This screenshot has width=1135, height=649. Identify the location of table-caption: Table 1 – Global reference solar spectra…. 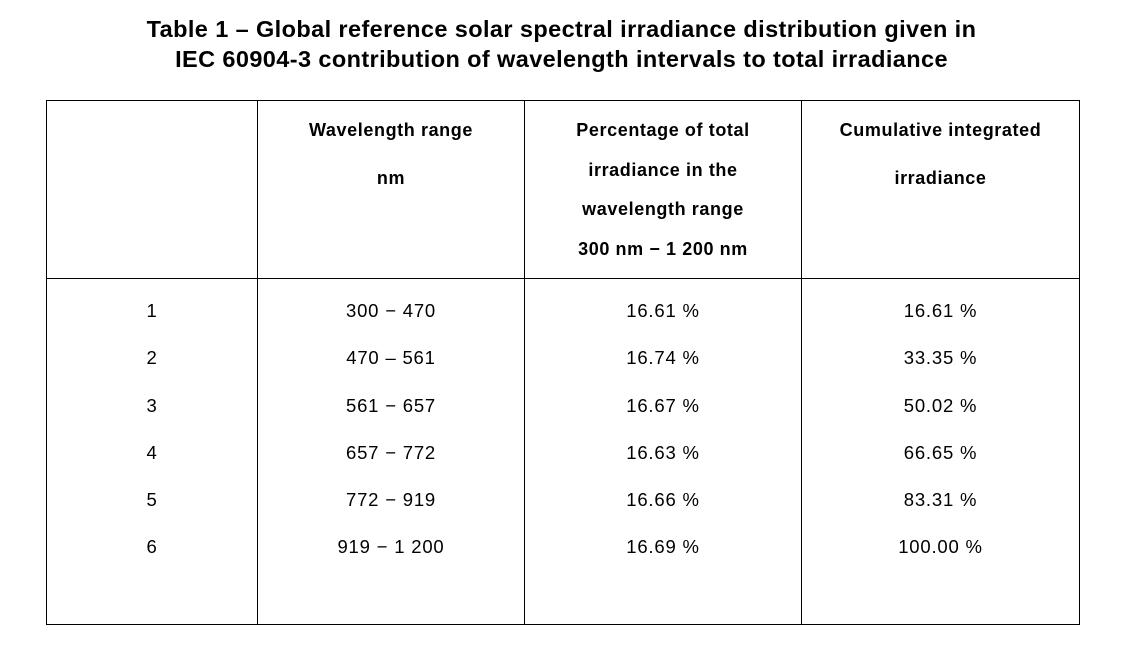
(561, 44).